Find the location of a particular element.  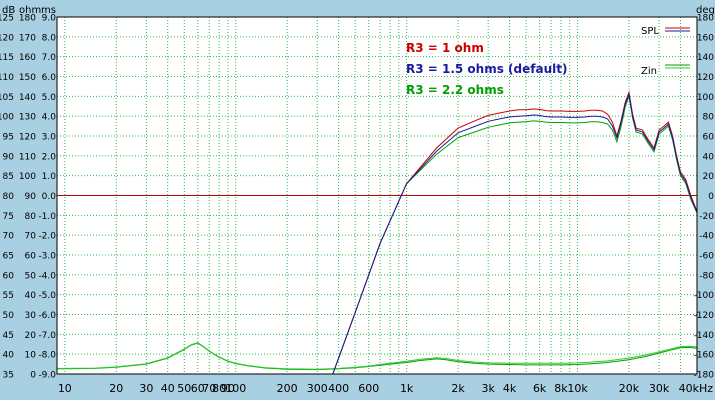

y-tick-db-6: 65 is located at coordinates (8, 257).